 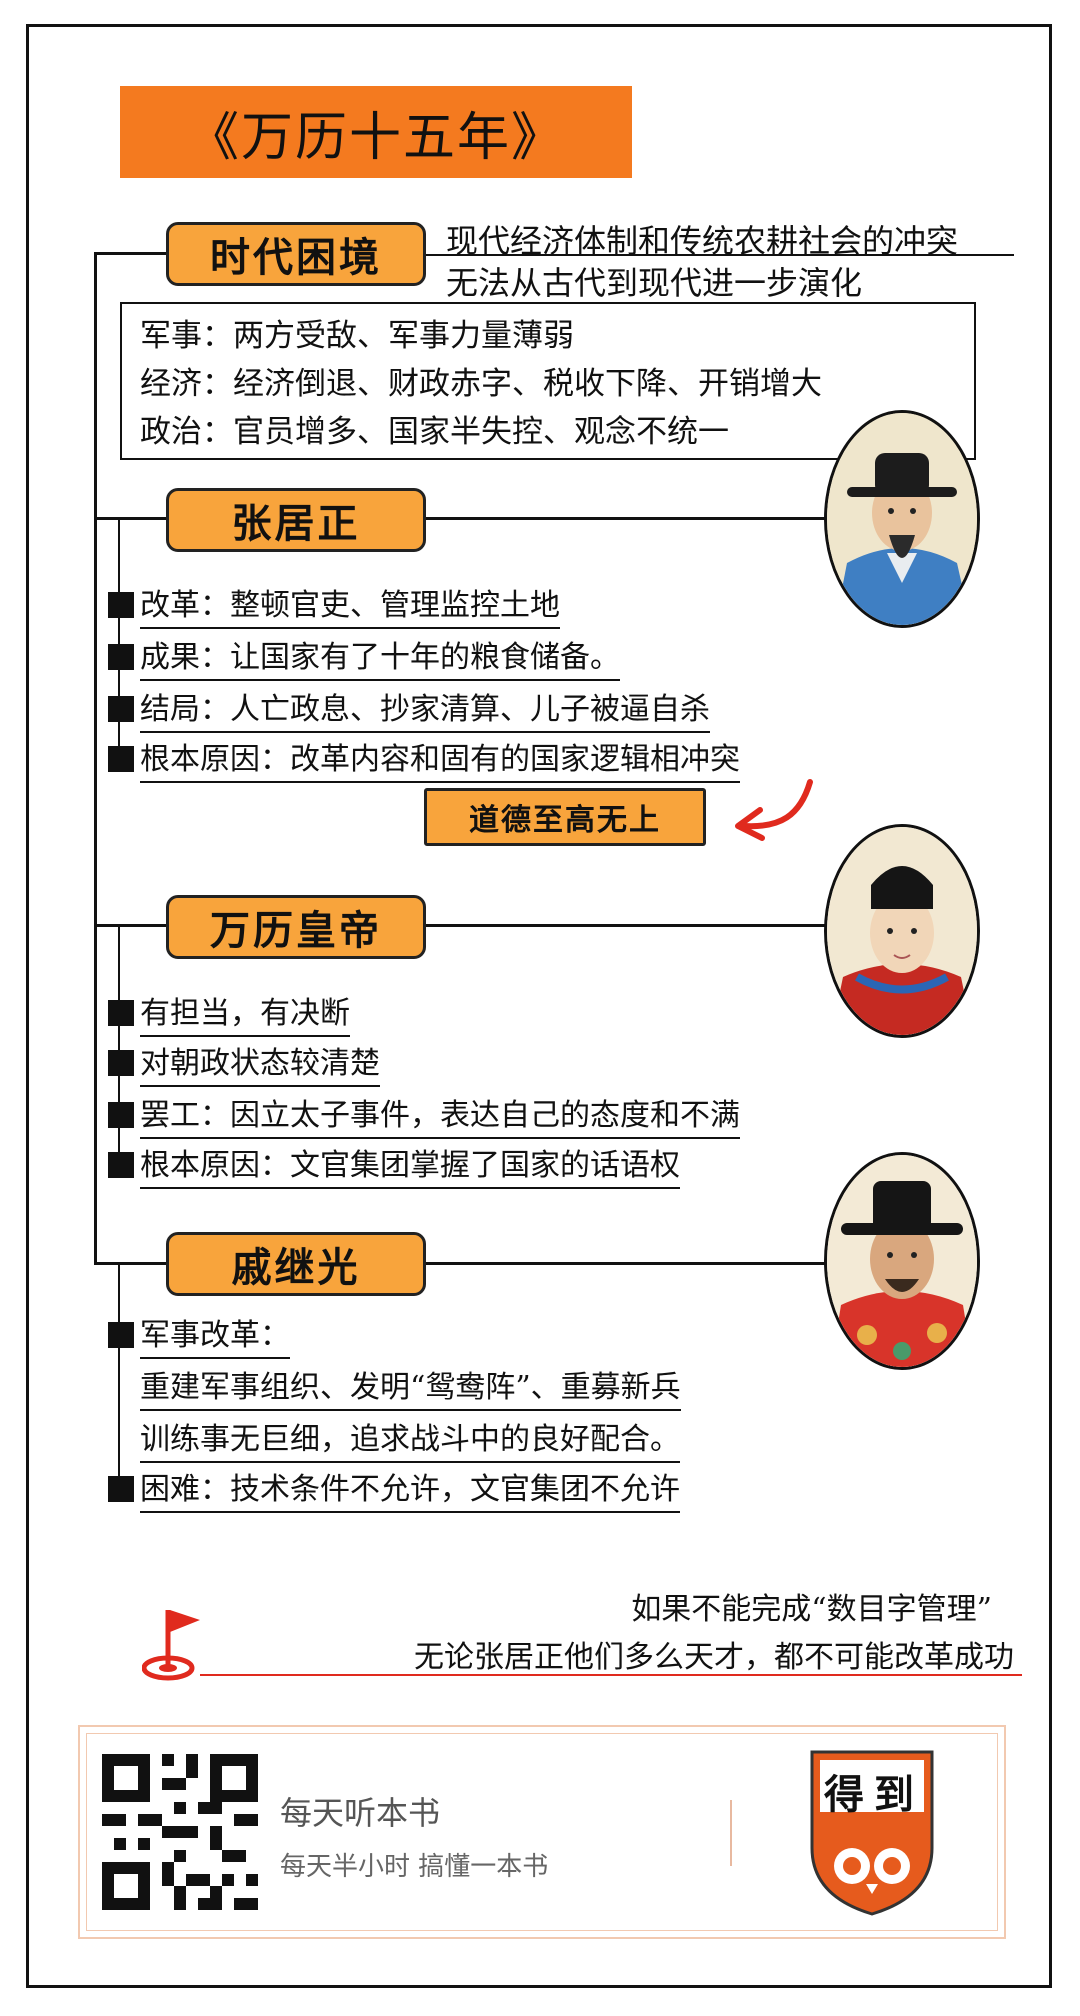 I want to click on qi-sub-line, so click(x=119, y=1379).